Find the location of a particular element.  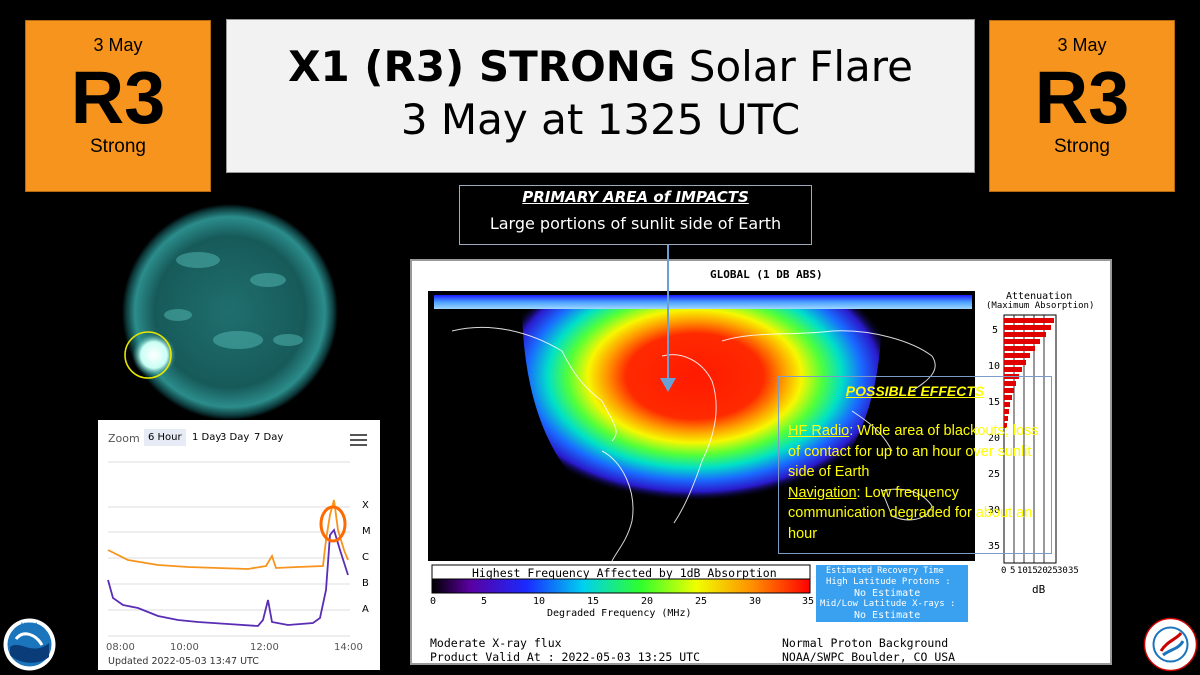

headline-line2: 3 May at 1325 UTC is located at coordinates (600, 119).